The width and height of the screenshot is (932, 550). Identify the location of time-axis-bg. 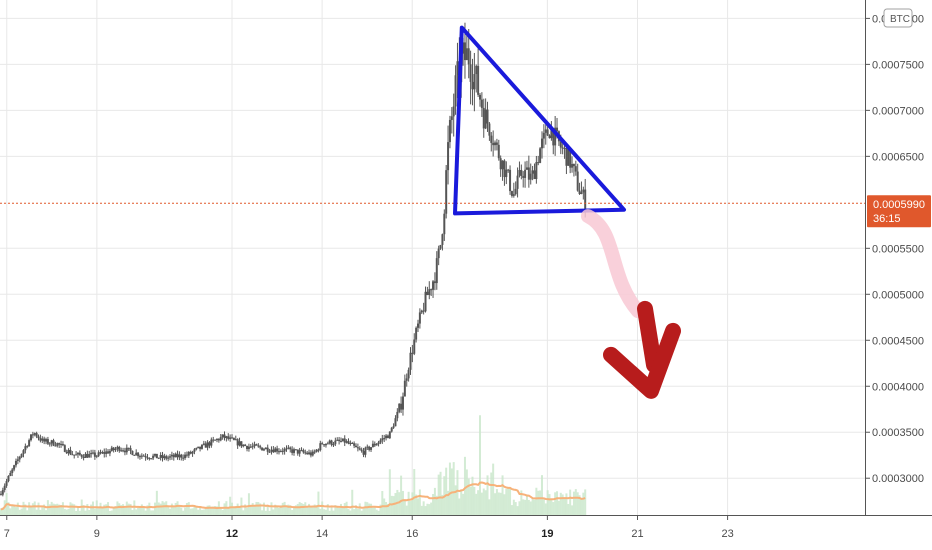
(466, 532).